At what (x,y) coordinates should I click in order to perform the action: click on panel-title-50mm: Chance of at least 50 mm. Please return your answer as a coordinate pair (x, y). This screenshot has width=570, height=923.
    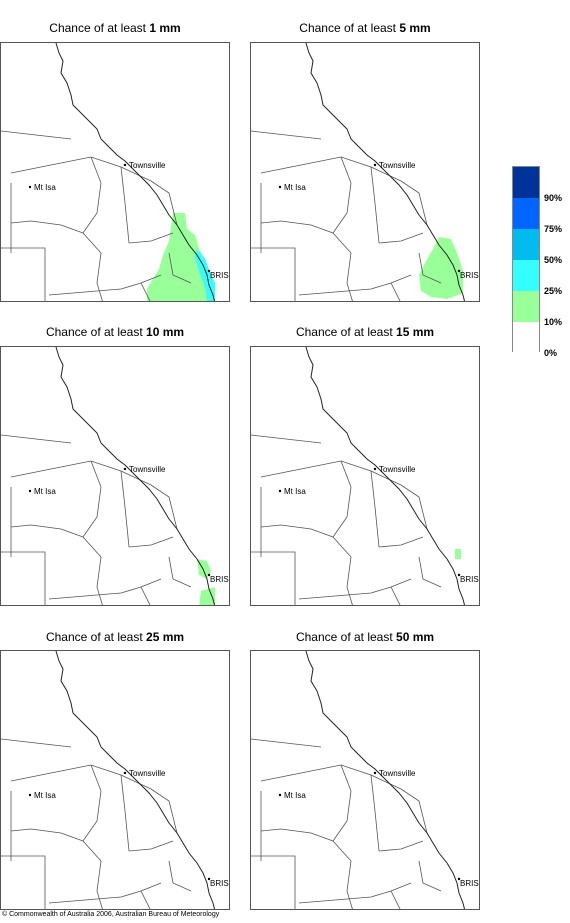
    Looking at the image, I should click on (365, 637).